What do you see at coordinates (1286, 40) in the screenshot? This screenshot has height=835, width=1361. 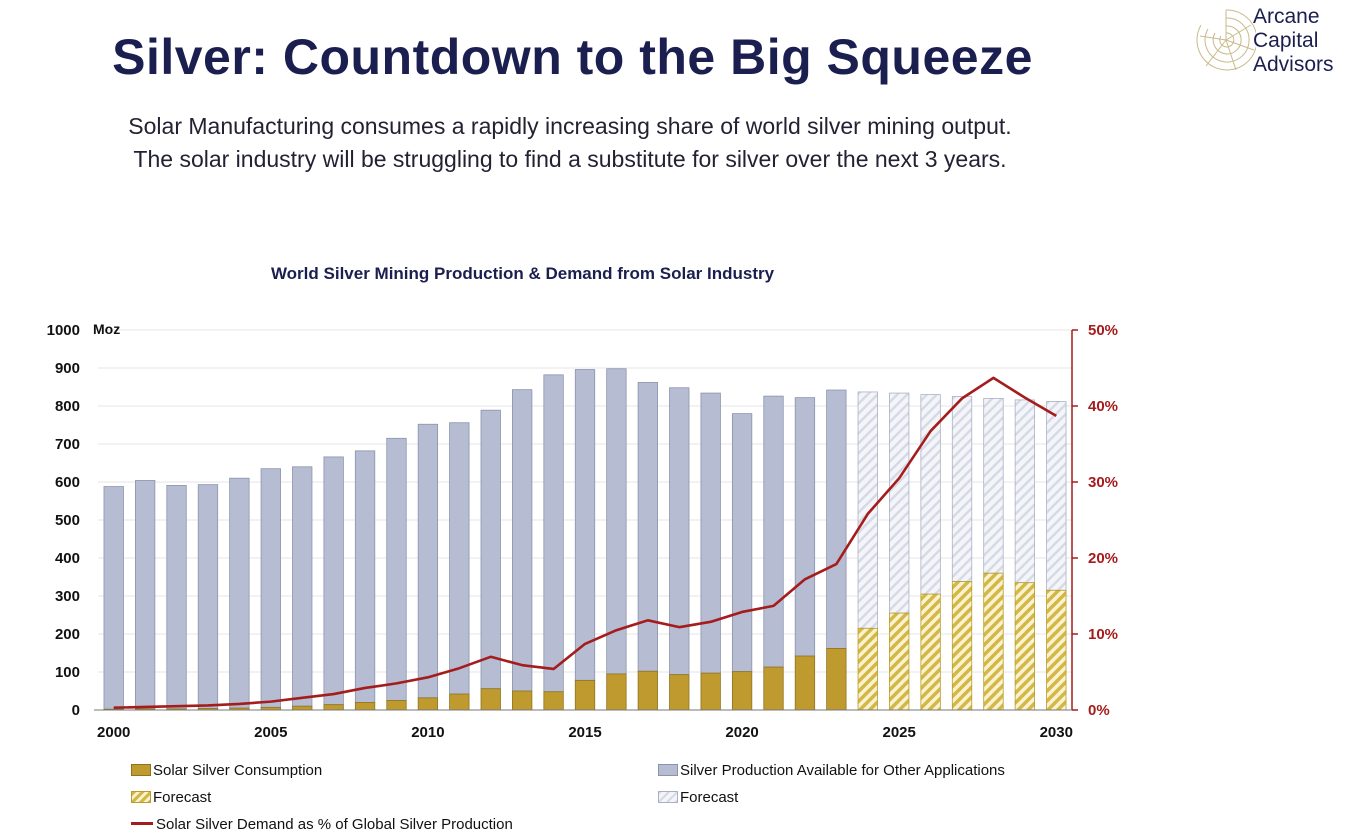 I see `logo-text-line-2: Capital` at bounding box center [1286, 40].